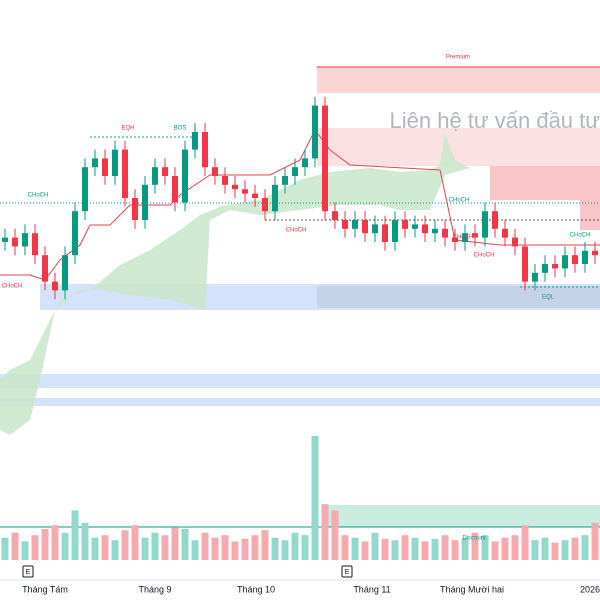  Describe the element at coordinates (256, 589) in the screenshot. I see `x-tick-label: Tháng 10` at that location.